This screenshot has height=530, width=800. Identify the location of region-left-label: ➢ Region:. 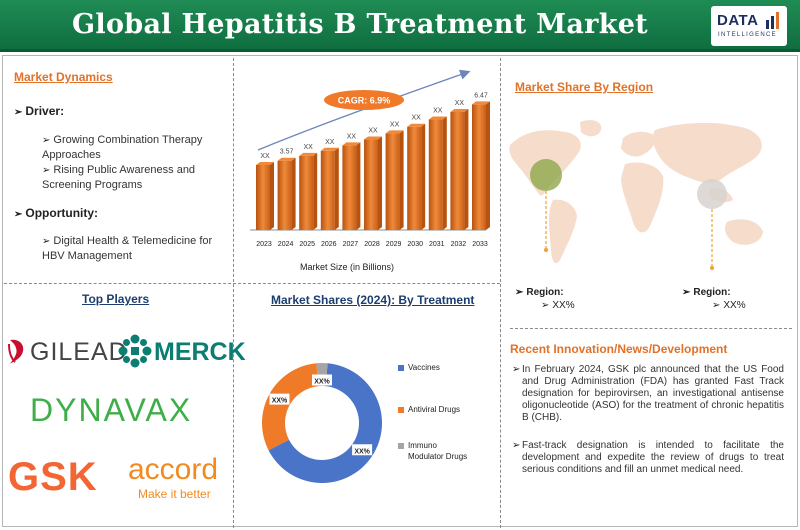
(539, 292).